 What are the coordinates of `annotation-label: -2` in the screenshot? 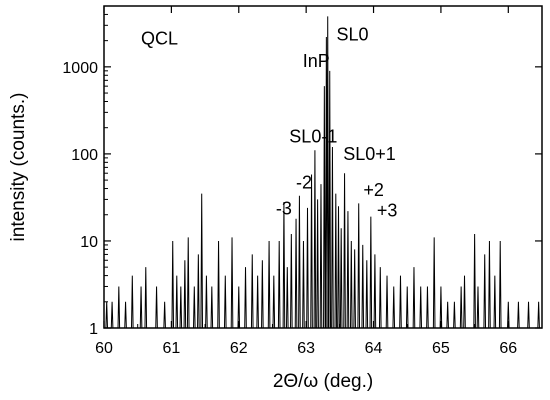 It's located at (304, 183).